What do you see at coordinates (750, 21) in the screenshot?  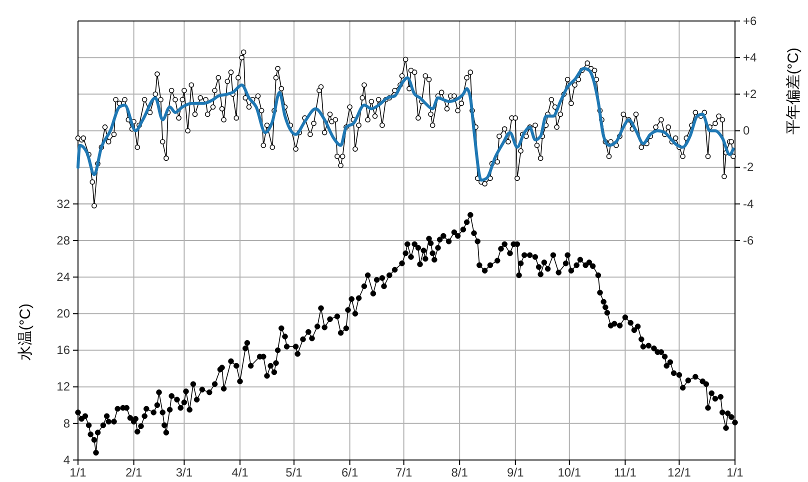 I see `y2-tick-label: +6` at bounding box center [750, 21].